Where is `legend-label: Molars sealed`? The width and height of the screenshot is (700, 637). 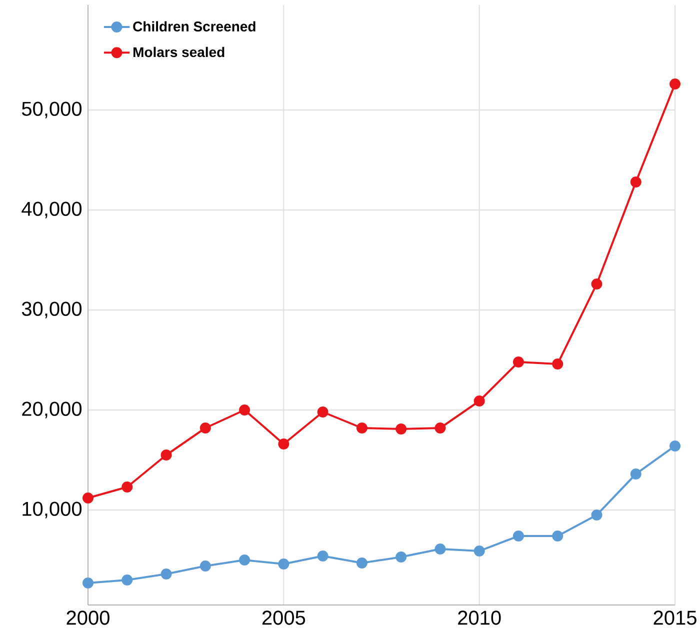
legend-label: Molars sealed is located at coordinates (178, 52).